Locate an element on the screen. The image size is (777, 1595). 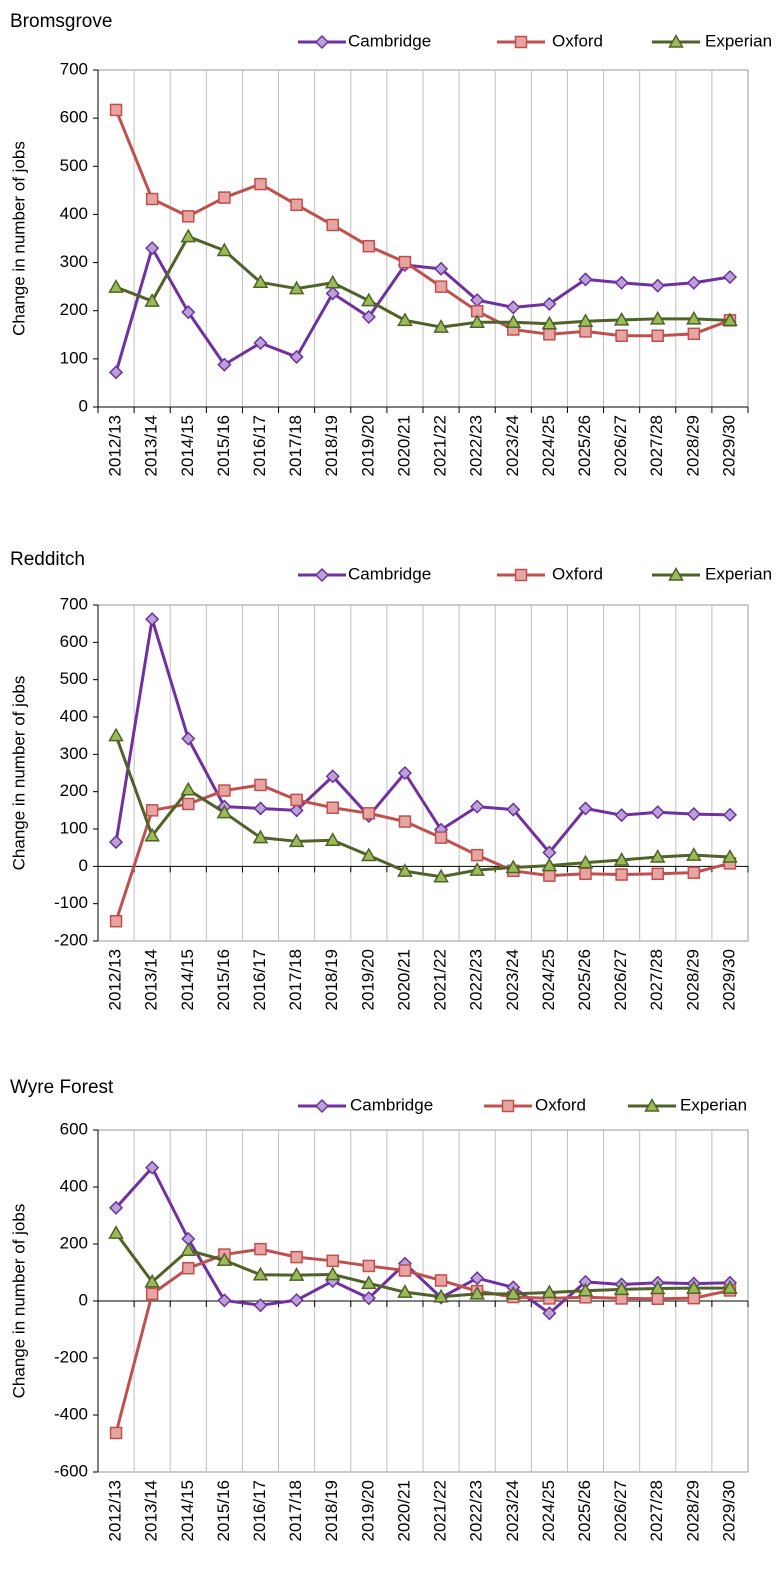
legend-label: Experian is located at coordinates (738, 573).